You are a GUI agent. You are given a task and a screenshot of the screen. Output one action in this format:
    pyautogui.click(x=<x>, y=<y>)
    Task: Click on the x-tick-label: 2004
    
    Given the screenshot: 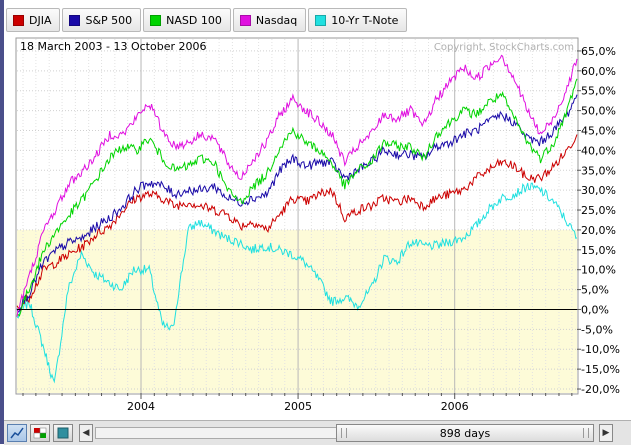 What is the action you would take?
    pyautogui.click(x=141, y=406)
    